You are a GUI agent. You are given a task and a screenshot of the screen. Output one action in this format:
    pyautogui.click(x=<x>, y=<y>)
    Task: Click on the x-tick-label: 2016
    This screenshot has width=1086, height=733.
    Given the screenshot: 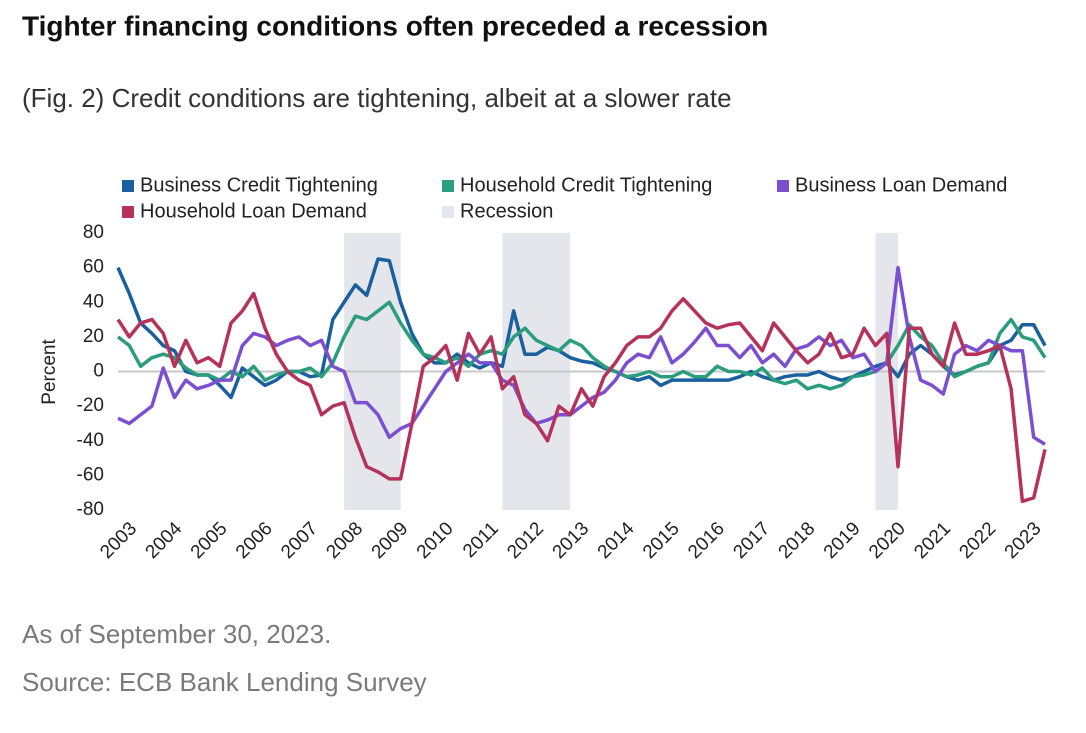 What is the action you would take?
    pyautogui.click(x=706, y=540)
    